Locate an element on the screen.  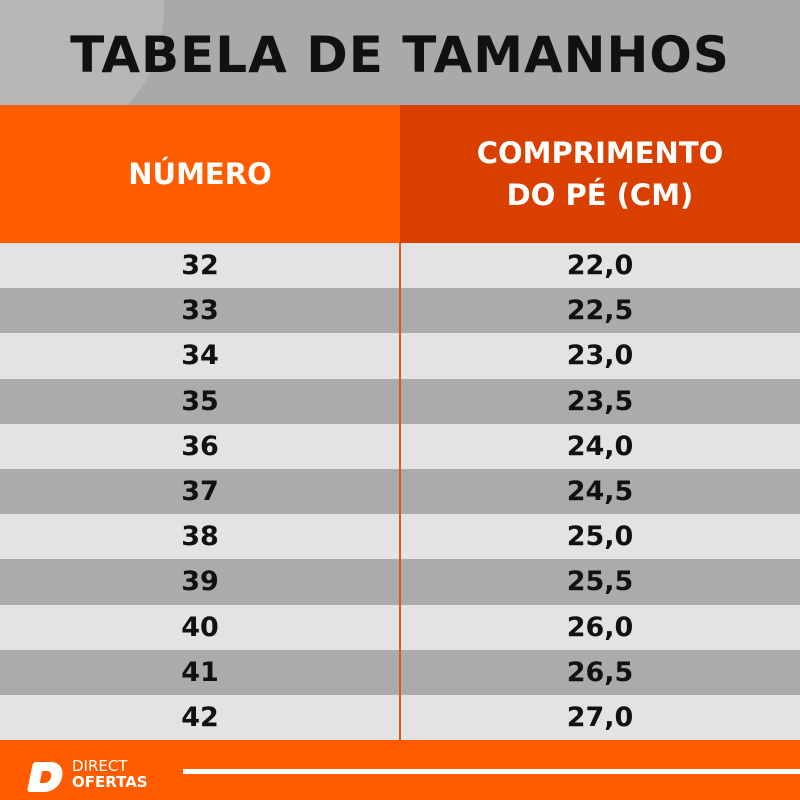
size-number: 35 is located at coordinates (200, 401).